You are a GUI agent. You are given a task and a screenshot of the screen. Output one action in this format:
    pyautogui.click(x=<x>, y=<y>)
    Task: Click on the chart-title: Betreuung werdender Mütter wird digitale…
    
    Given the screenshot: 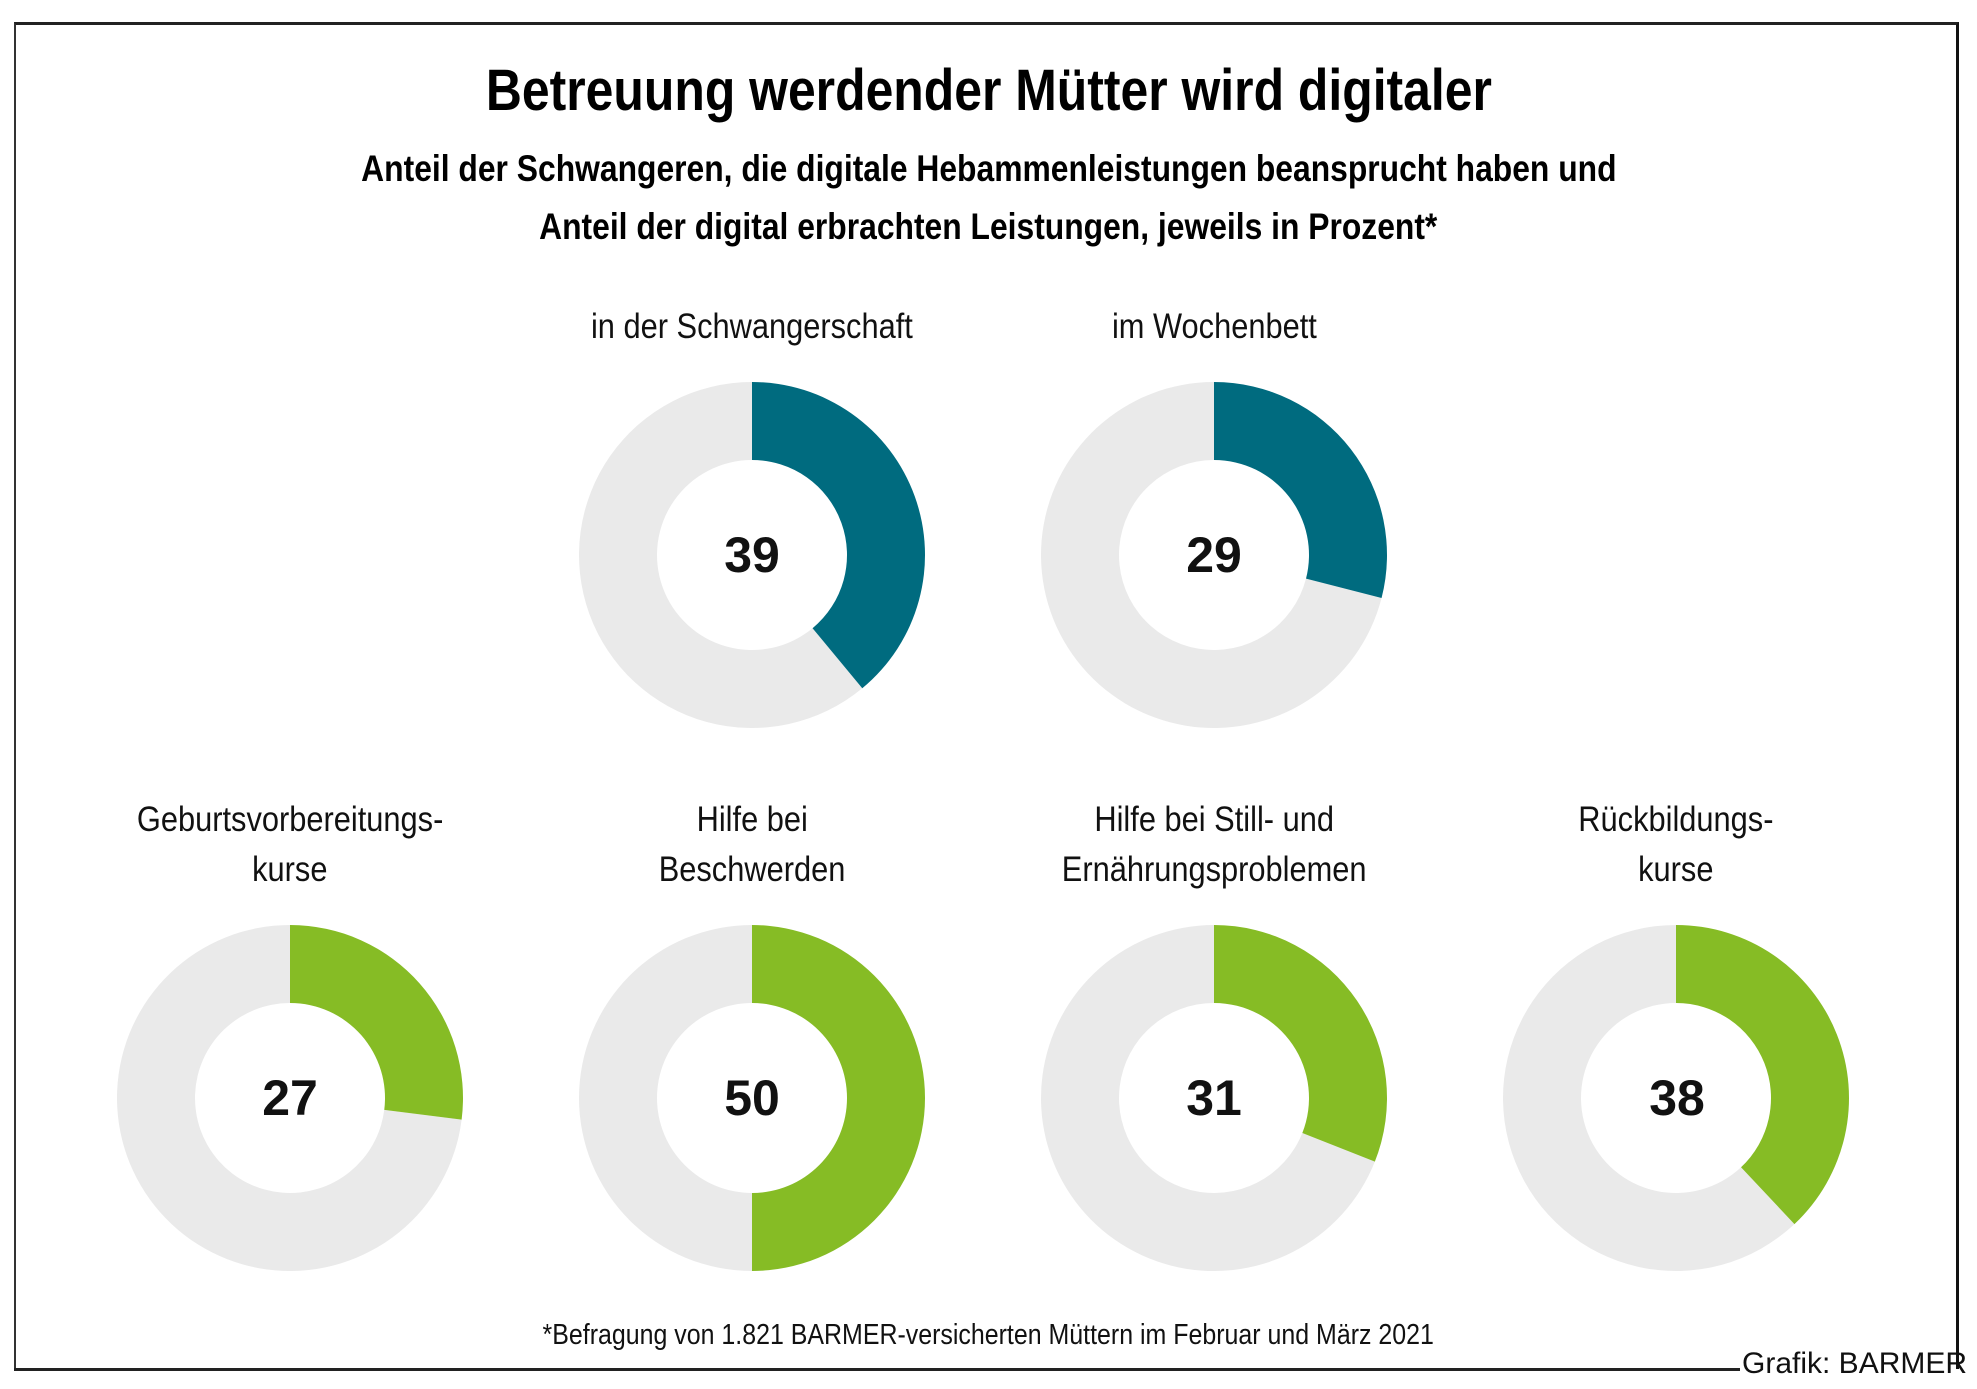 What is the action you would take?
    pyautogui.click(x=988, y=91)
    